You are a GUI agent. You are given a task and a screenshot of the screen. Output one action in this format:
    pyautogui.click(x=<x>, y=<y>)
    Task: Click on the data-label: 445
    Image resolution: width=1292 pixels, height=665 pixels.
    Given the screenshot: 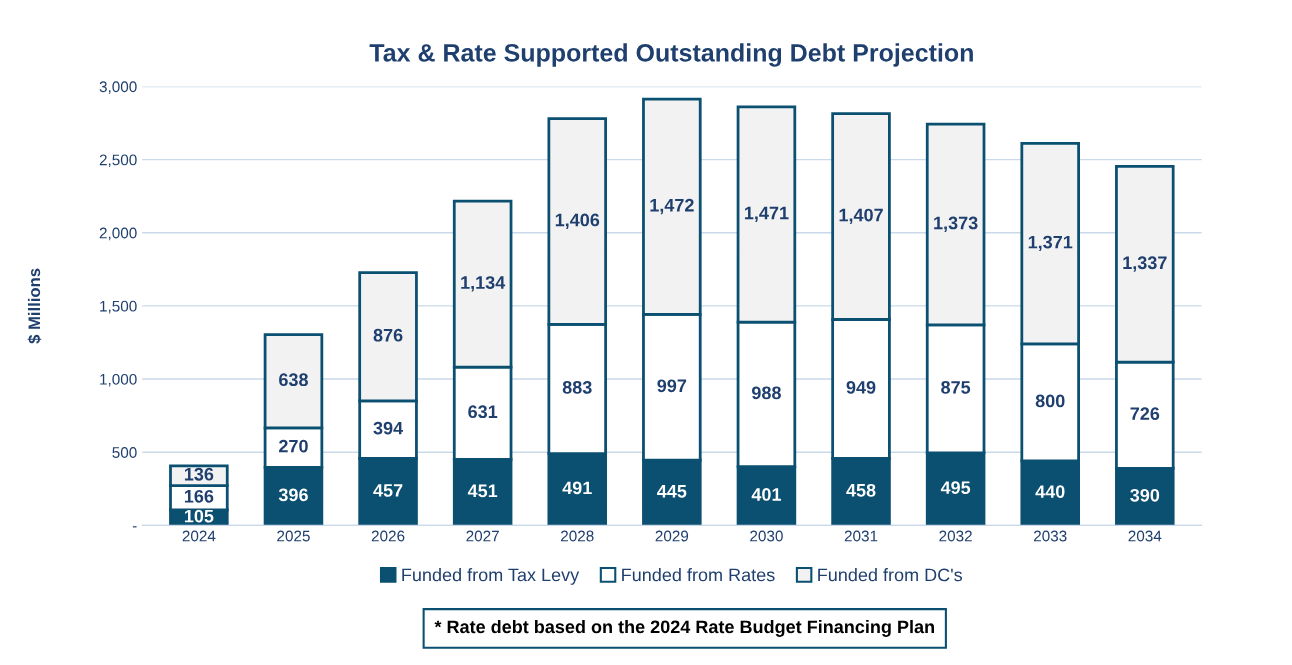 What is the action you would take?
    pyautogui.click(x=672, y=491)
    